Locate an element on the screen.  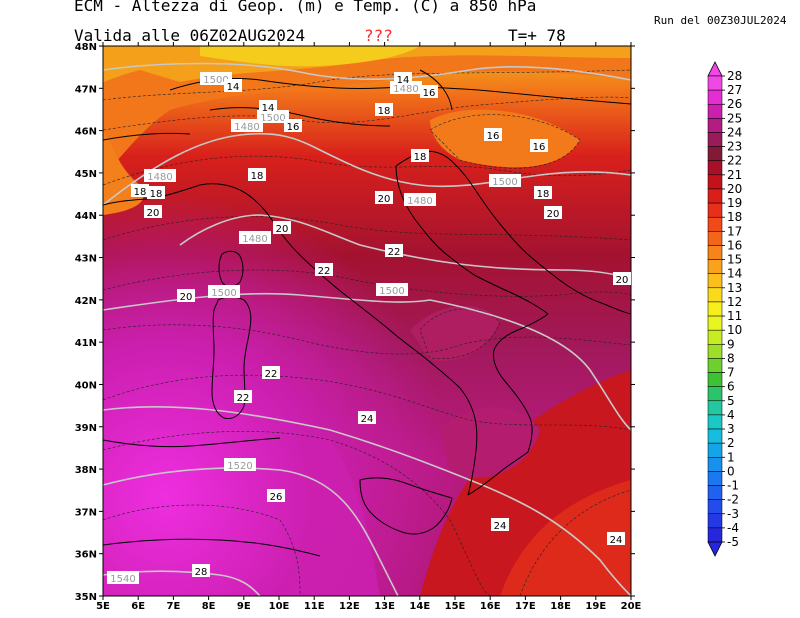
lon-label: 16E is located at coordinates (490, 606).